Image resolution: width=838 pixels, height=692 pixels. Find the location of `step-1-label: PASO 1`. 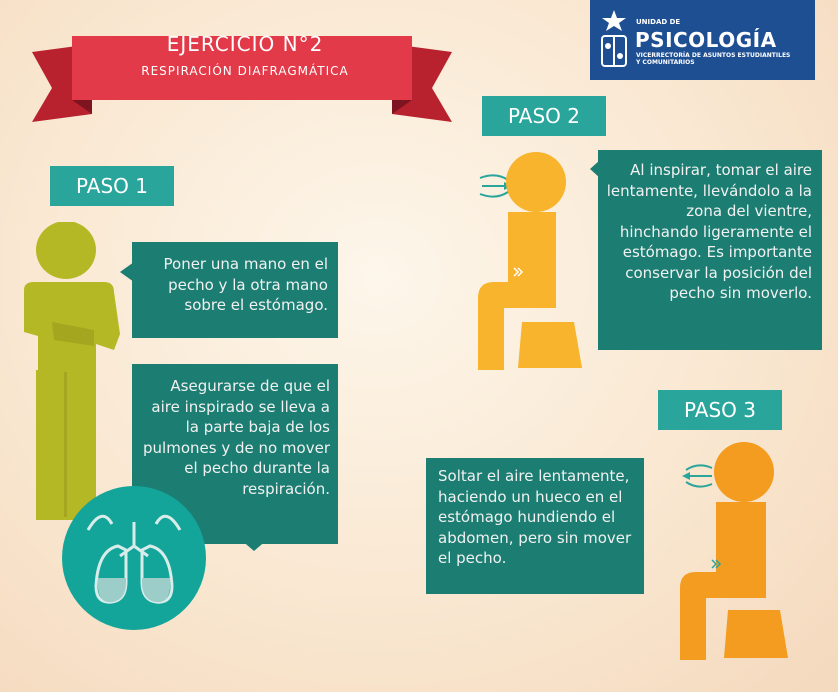

step-1-label: PASO 1 is located at coordinates (112, 186).